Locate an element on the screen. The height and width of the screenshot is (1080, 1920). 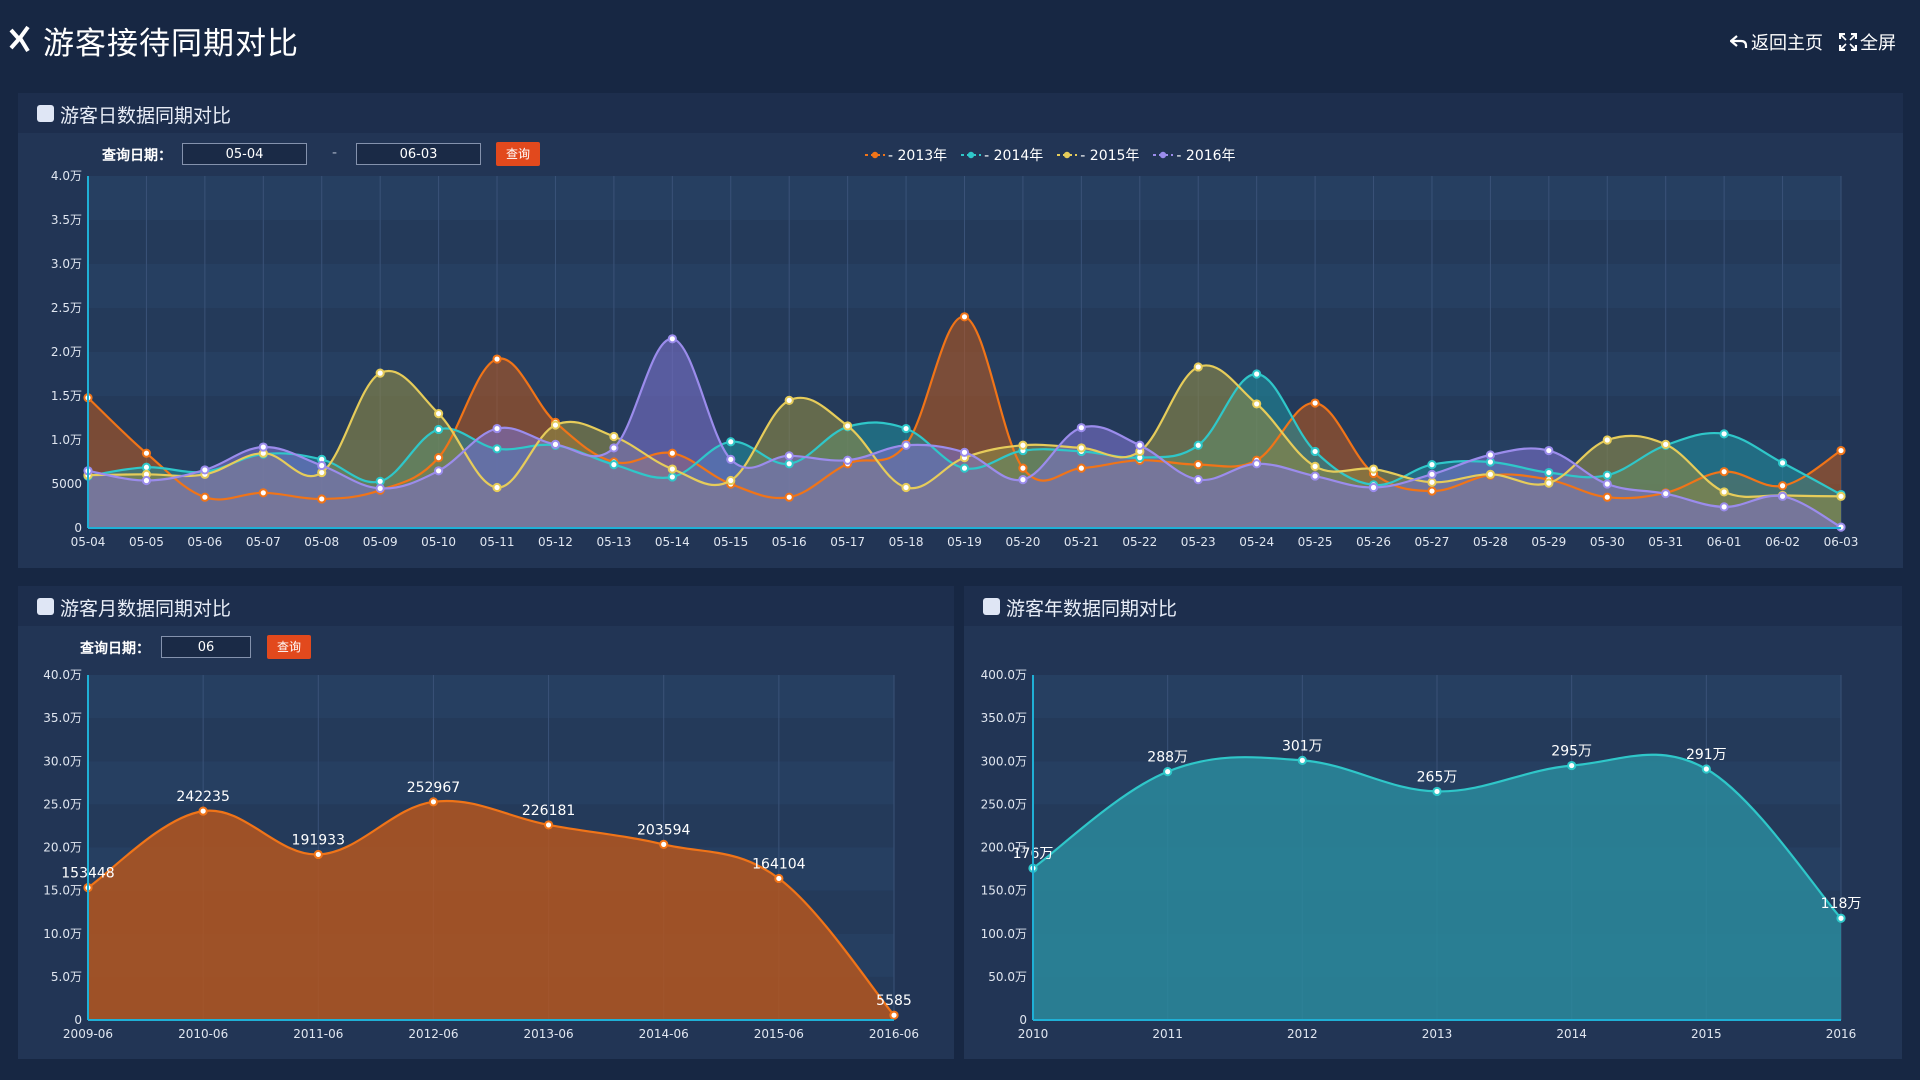
yearly-panel-header: 游客年数据同期对比 is located at coordinates (1433, 606).